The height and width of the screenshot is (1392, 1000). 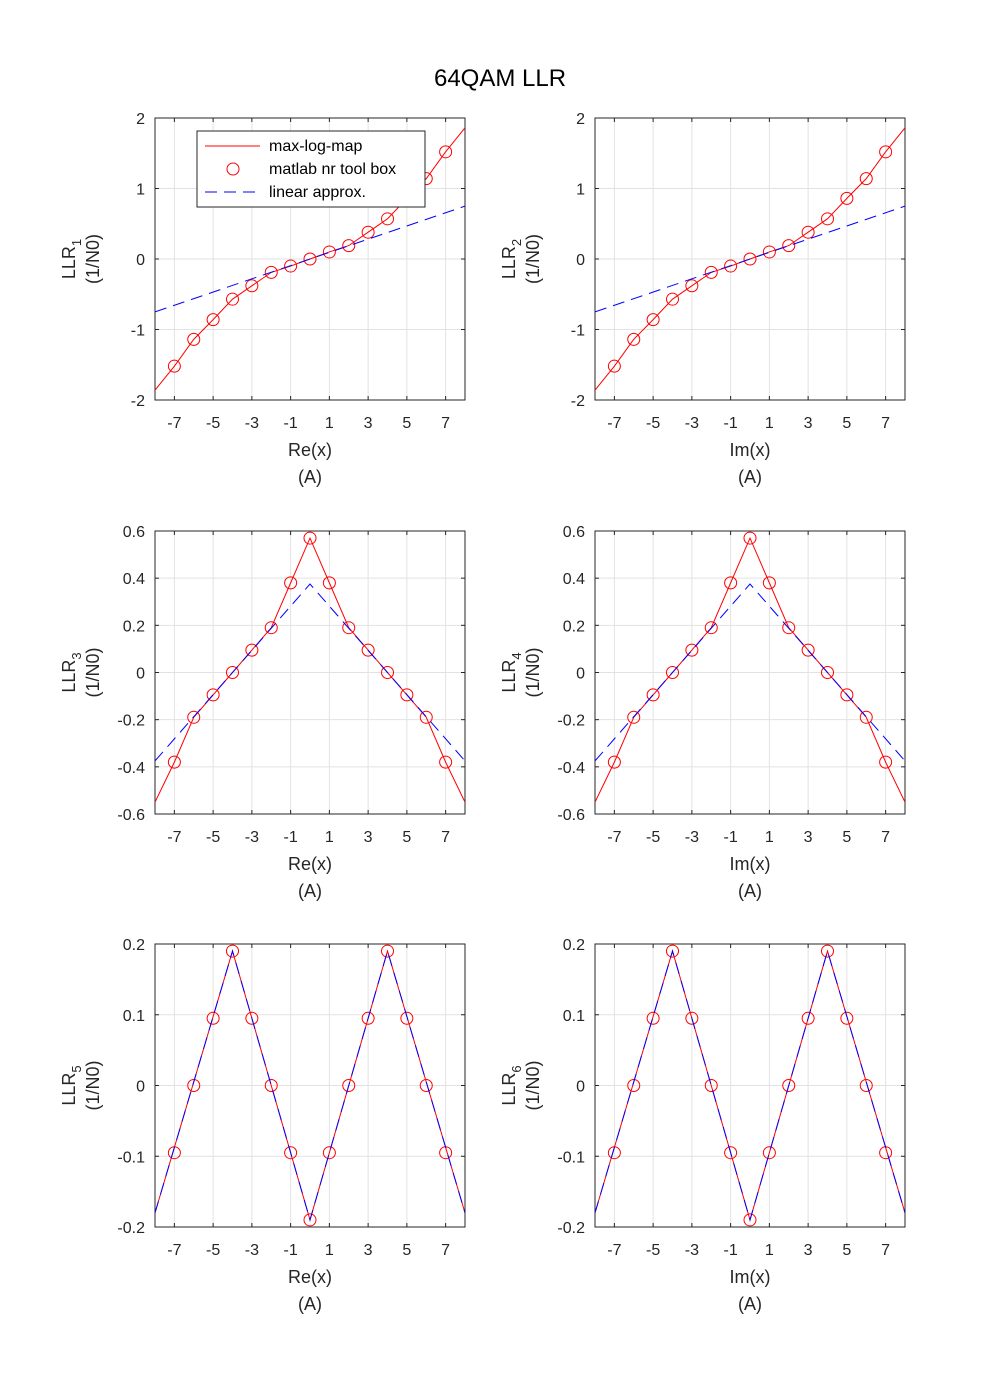 What do you see at coordinates (71, 672) in the screenshot?
I see `y-axis-label: LLR3` at bounding box center [71, 672].